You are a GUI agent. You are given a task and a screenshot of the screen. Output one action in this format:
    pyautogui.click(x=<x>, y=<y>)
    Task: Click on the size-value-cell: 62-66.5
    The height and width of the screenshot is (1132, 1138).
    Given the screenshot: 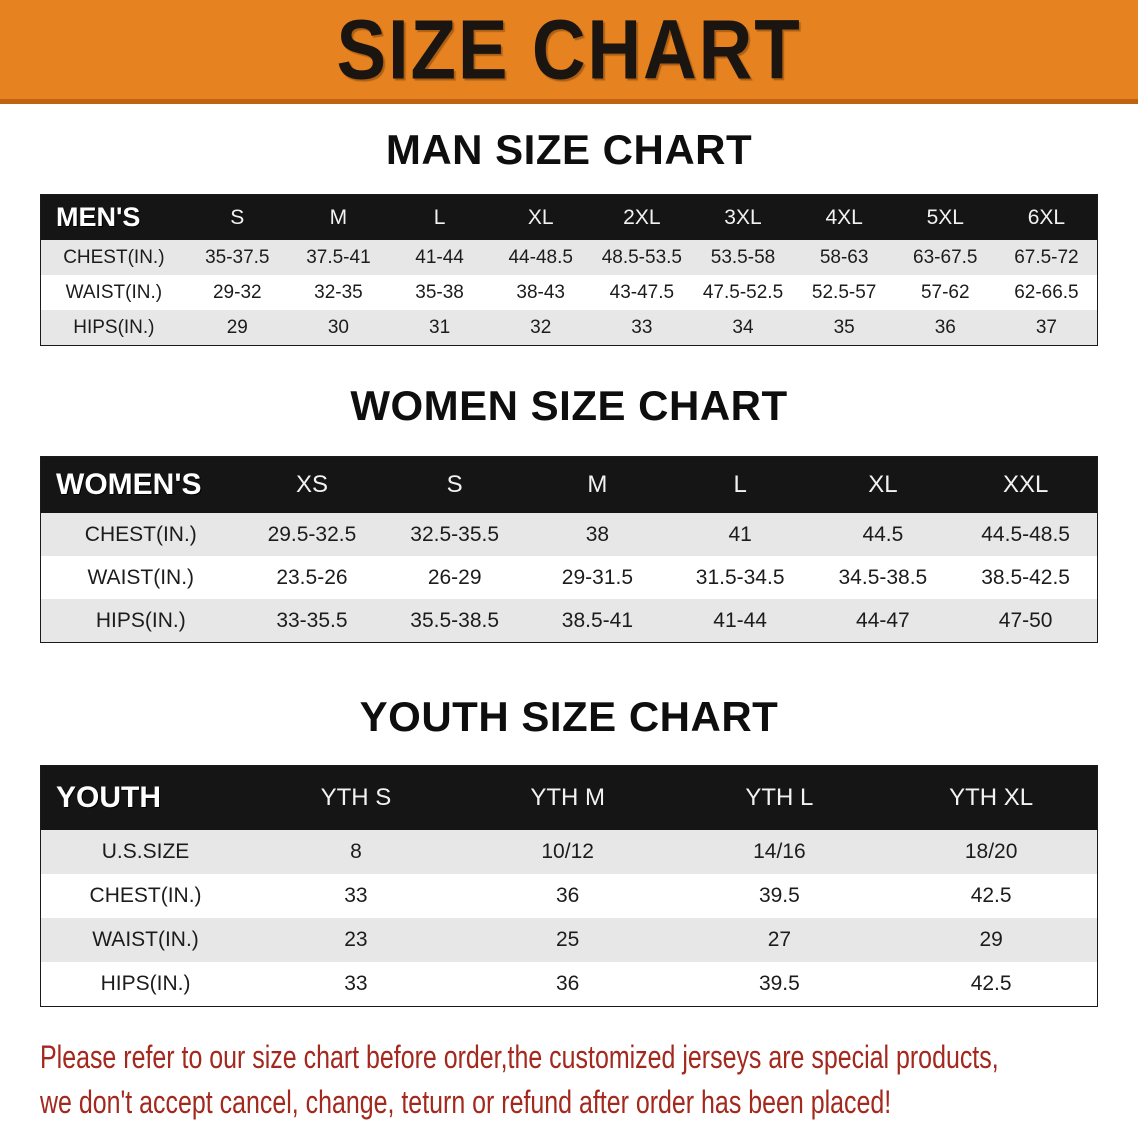 What is the action you would take?
    pyautogui.click(x=1046, y=292)
    